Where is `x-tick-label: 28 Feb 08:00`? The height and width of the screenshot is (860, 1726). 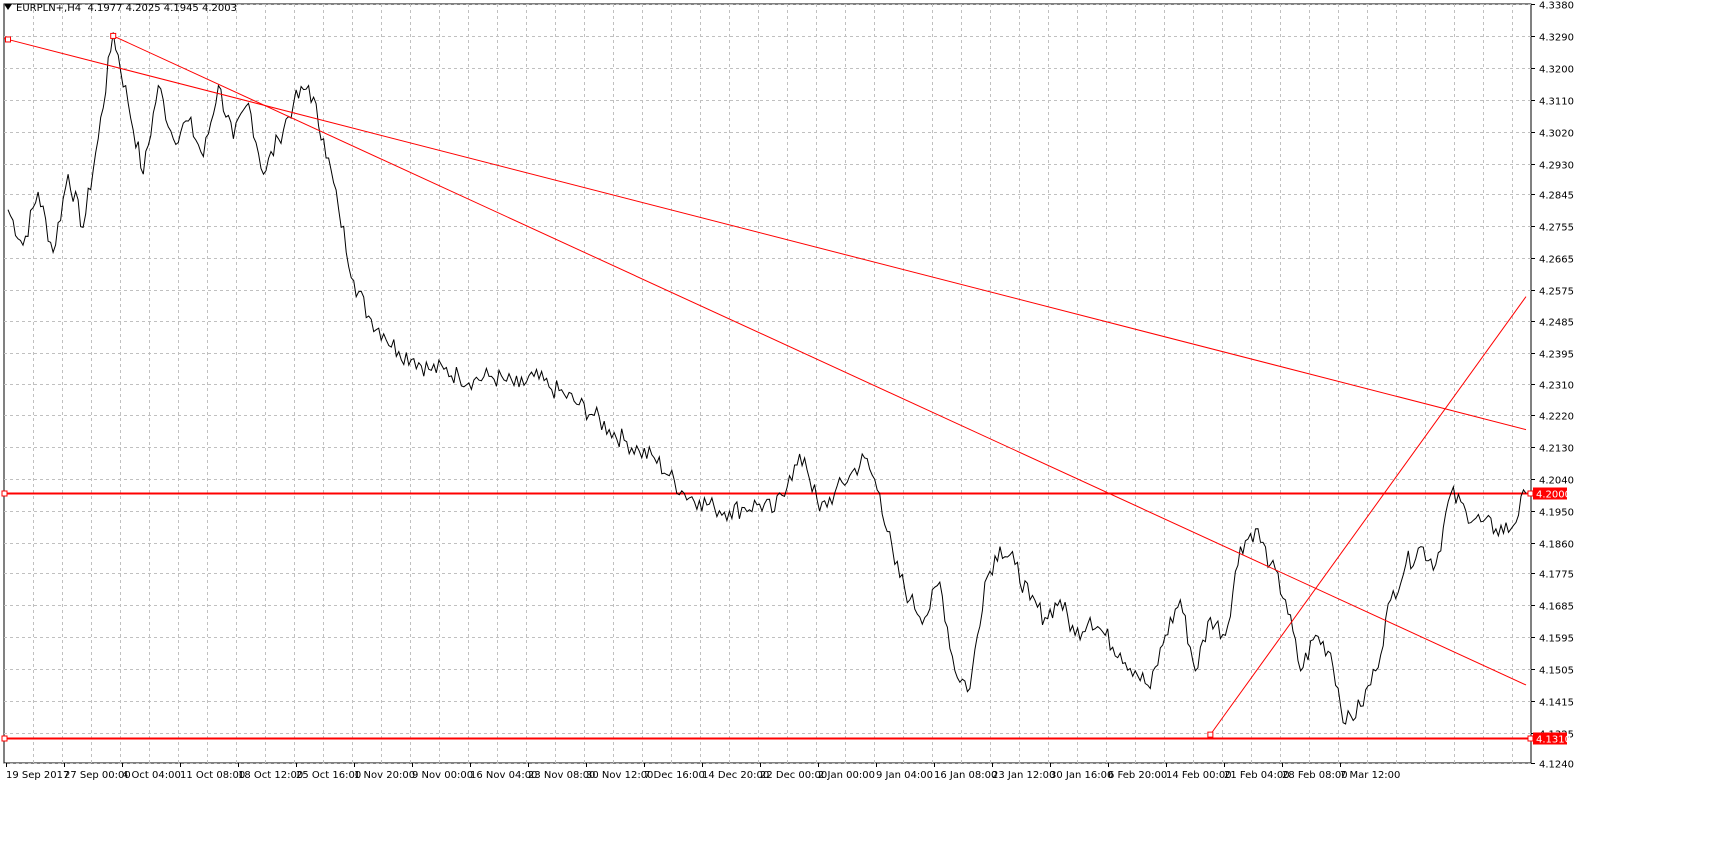 x-tick-label: 28 Feb 08:00 is located at coordinates (1315, 775).